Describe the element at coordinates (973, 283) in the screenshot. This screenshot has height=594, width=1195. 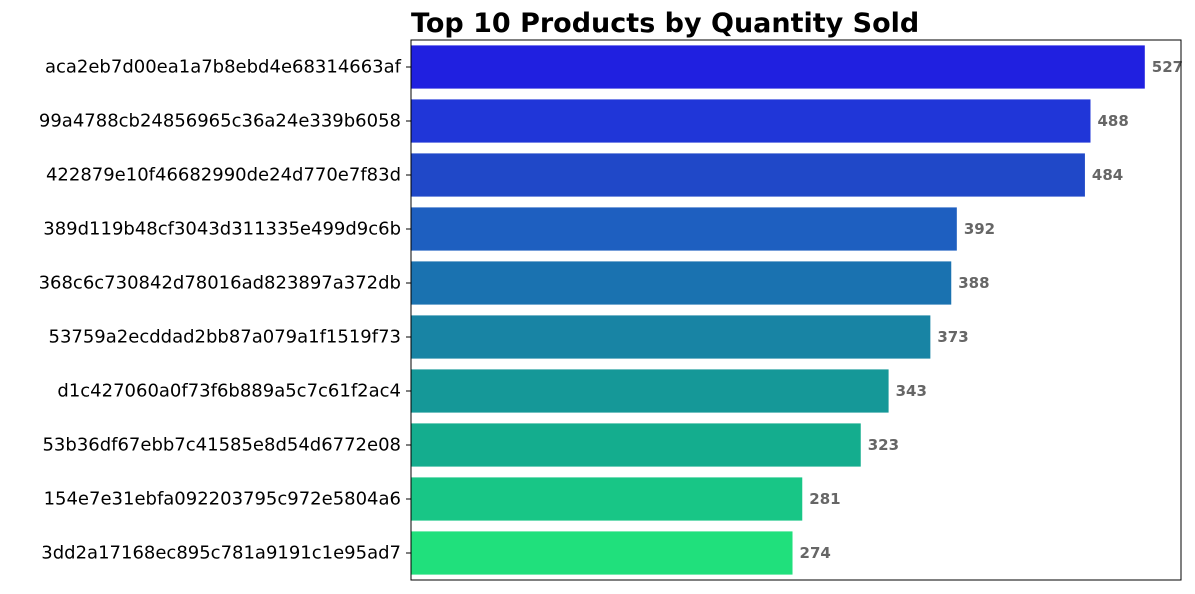
I see `bar-value-label: 388` at that location.